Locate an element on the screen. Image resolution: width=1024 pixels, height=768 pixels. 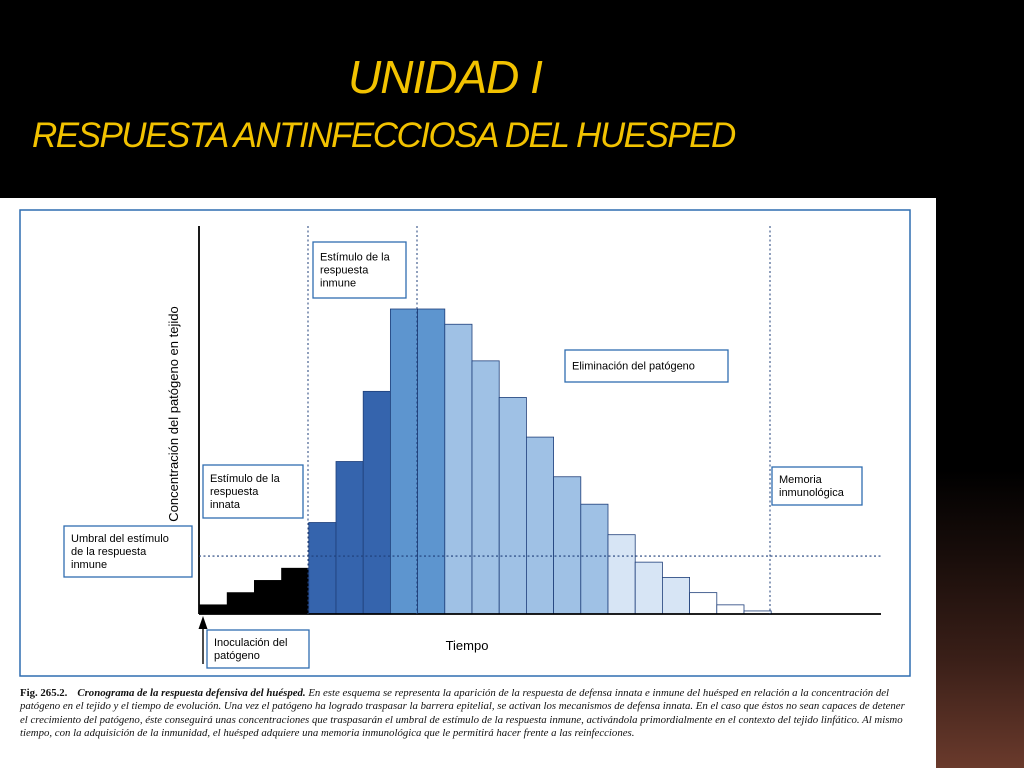
slide-subtitle: RESPUESTA ANTINFECCIOSA DEL HUESPED is located at coordinates (384, 135).